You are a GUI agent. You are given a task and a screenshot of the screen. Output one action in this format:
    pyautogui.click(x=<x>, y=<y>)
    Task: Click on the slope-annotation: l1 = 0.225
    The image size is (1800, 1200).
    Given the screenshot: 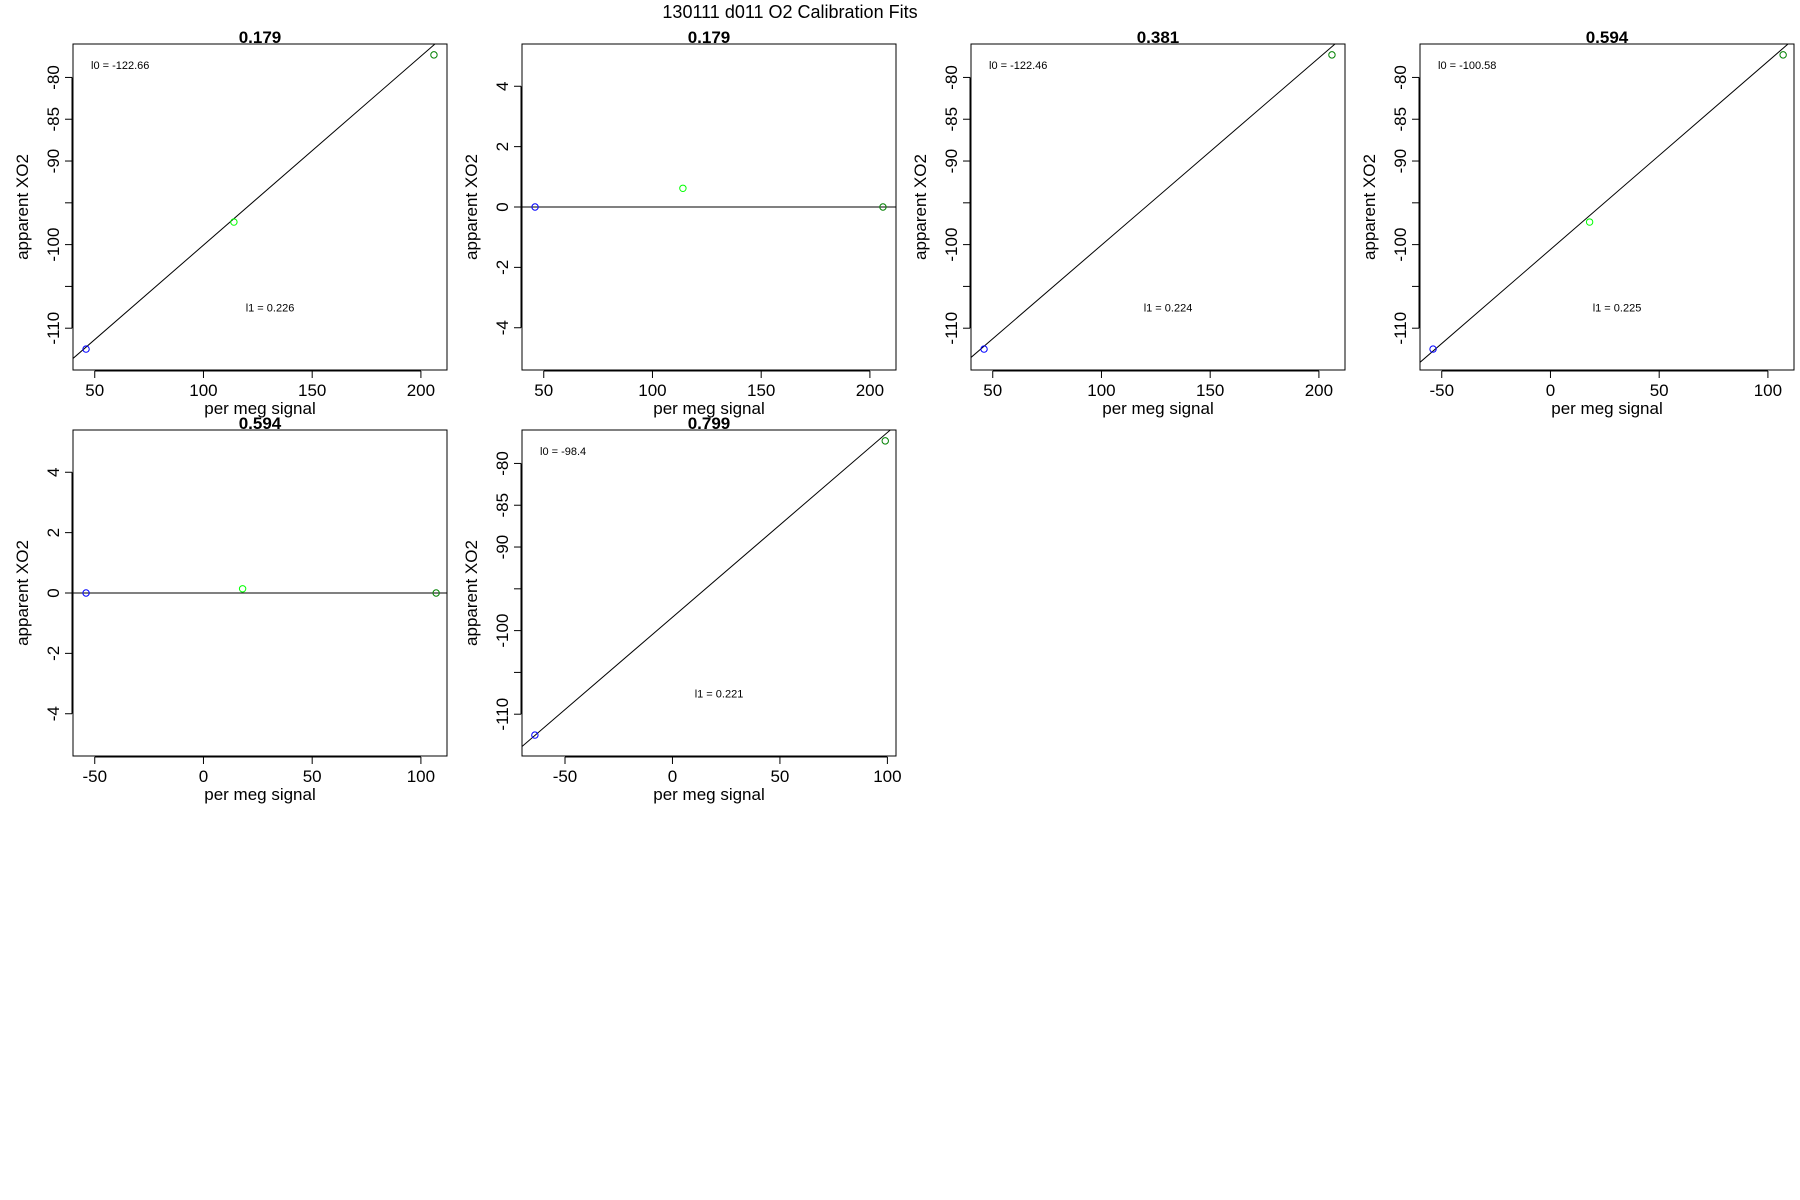 What is the action you would take?
    pyautogui.click(x=1617, y=308)
    